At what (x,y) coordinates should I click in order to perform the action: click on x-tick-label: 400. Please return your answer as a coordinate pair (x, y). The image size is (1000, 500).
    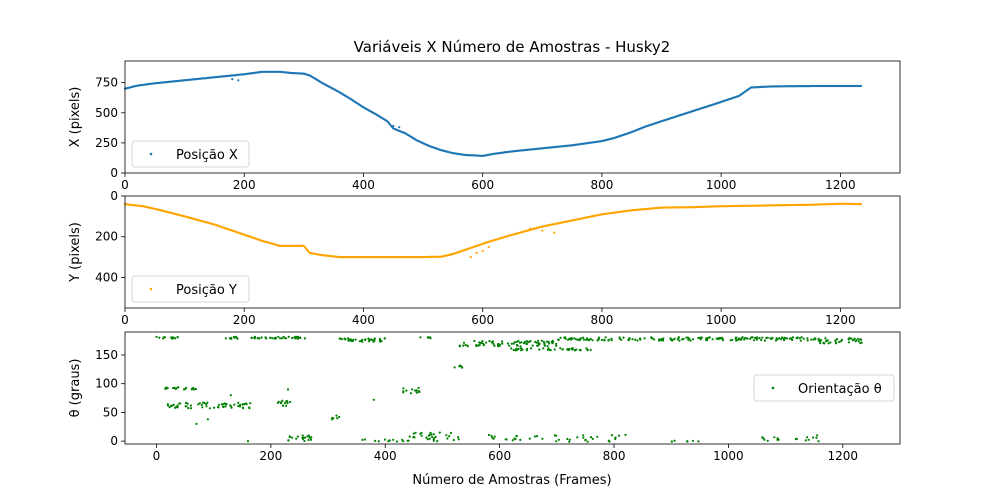
    Looking at the image, I should click on (385, 456).